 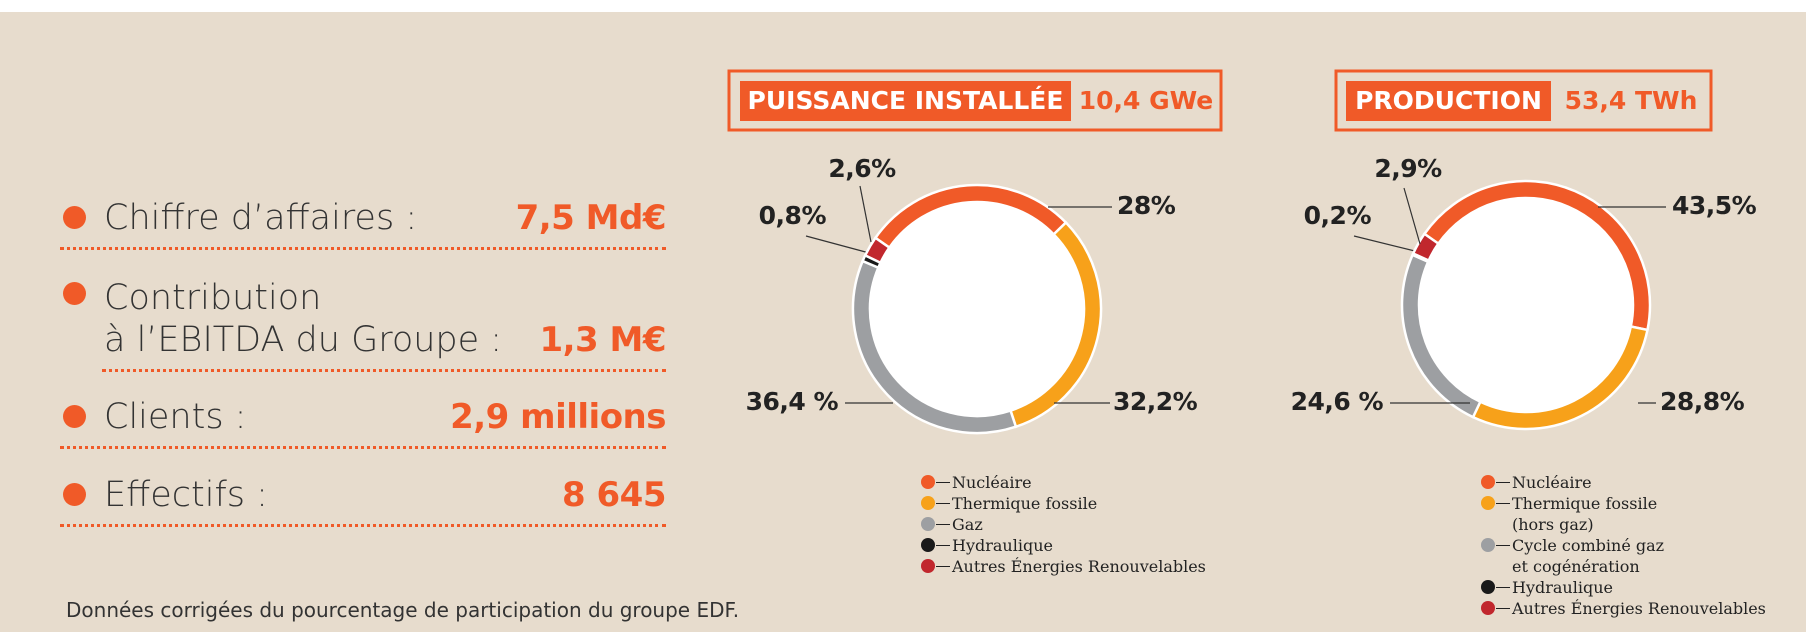 What do you see at coordinates (1146, 205) in the screenshot?
I see `value-label: 28%` at bounding box center [1146, 205].